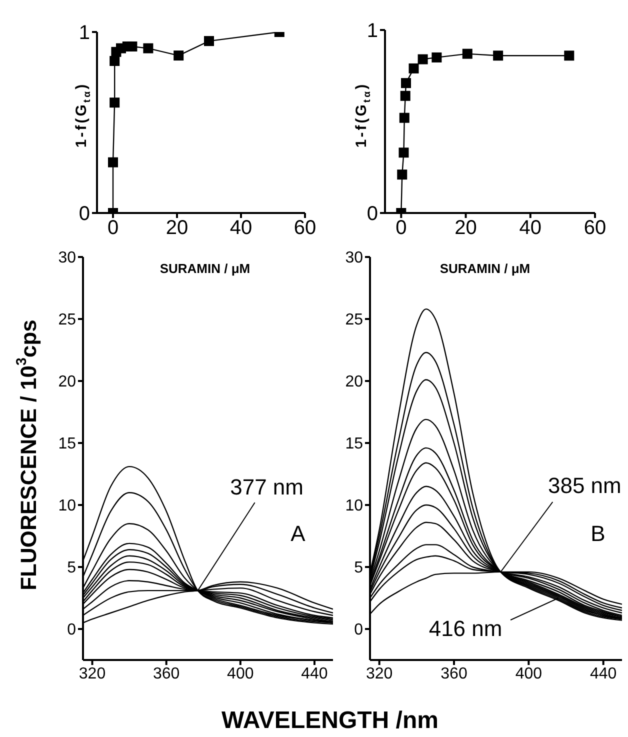  Describe the element at coordinates (585, 485) in the screenshot. I see `annotation: 385 nm` at that location.